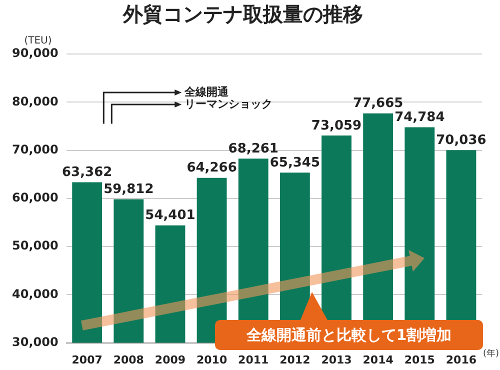  What do you see at coordinates (295, 359) in the screenshot?
I see `x-tick-label: 2012` at bounding box center [295, 359].